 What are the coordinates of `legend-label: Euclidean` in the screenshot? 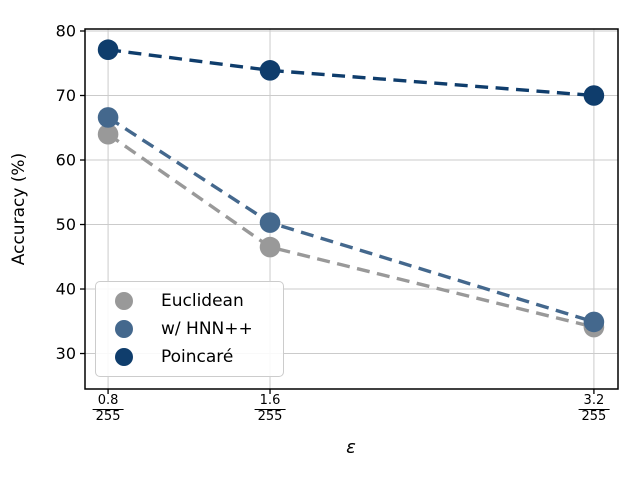 It's located at (202, 301).